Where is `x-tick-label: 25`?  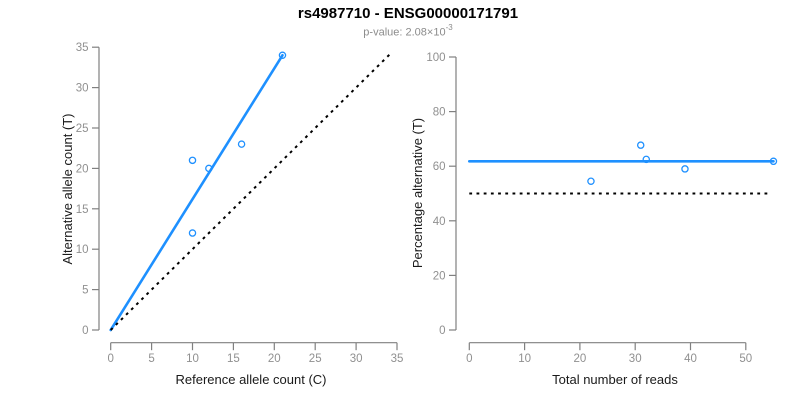 x-tick-label: 25 is located at coordinates (315, 359).